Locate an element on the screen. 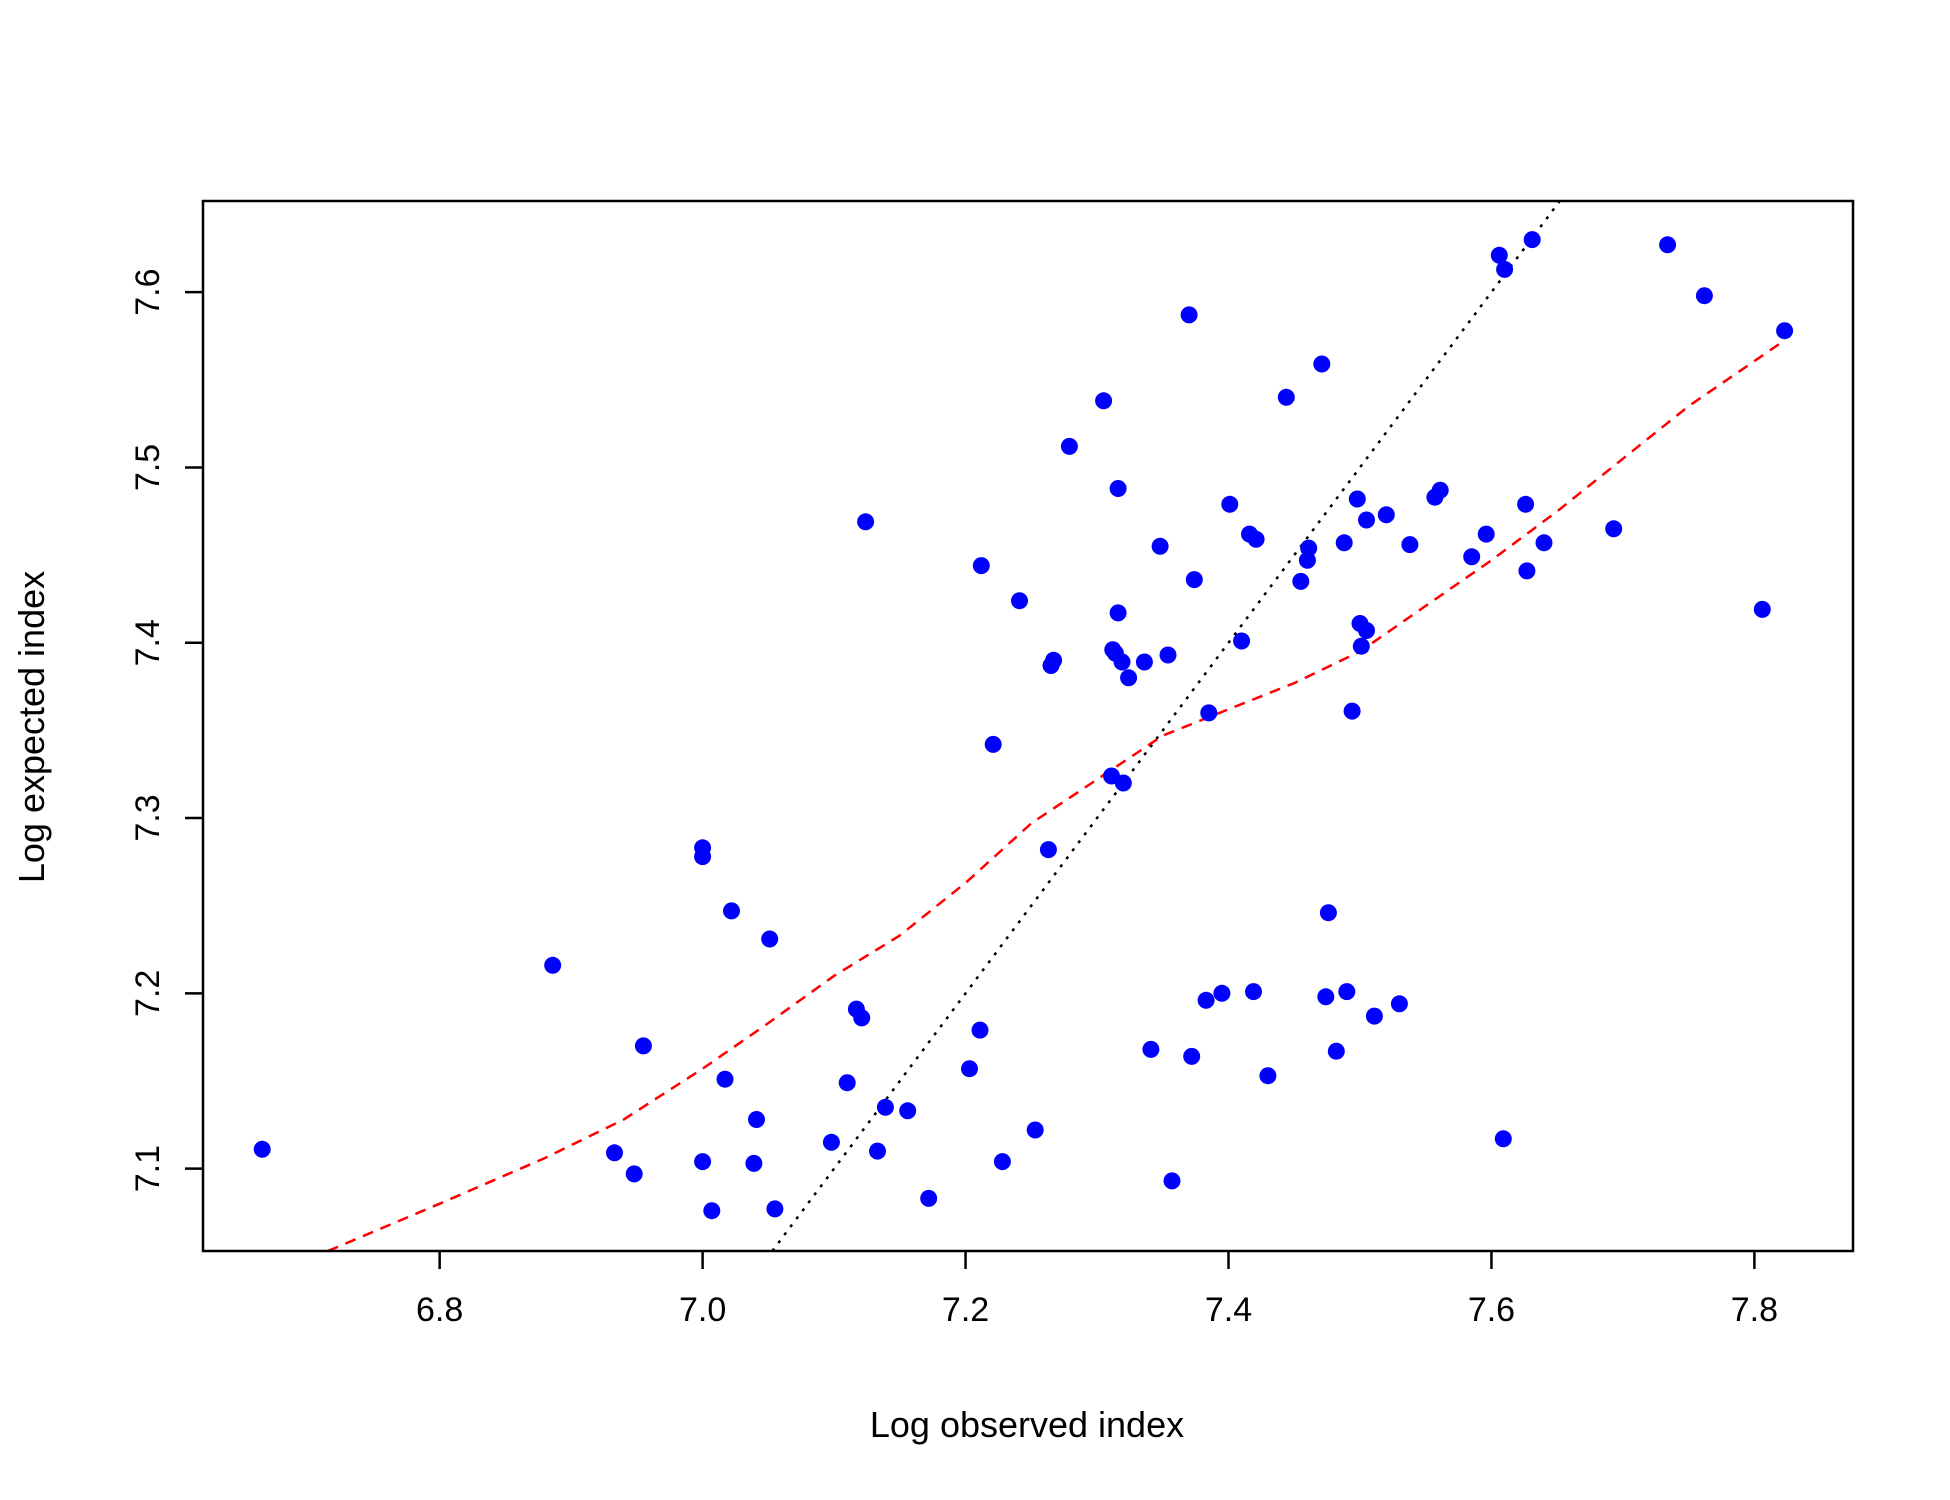 The height and width of the screenshot is (1500, 1950). y-tick-label: 7.3 is located at coordinates (148, 817).